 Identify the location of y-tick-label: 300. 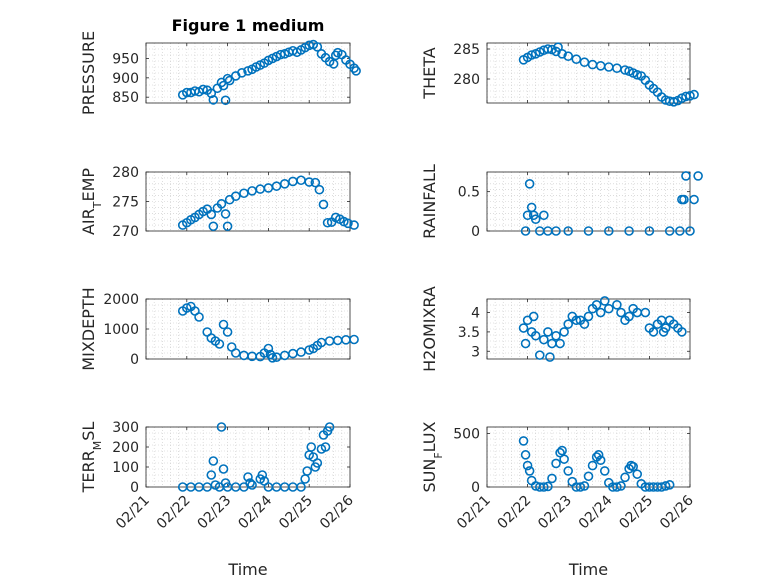
(125, 428).